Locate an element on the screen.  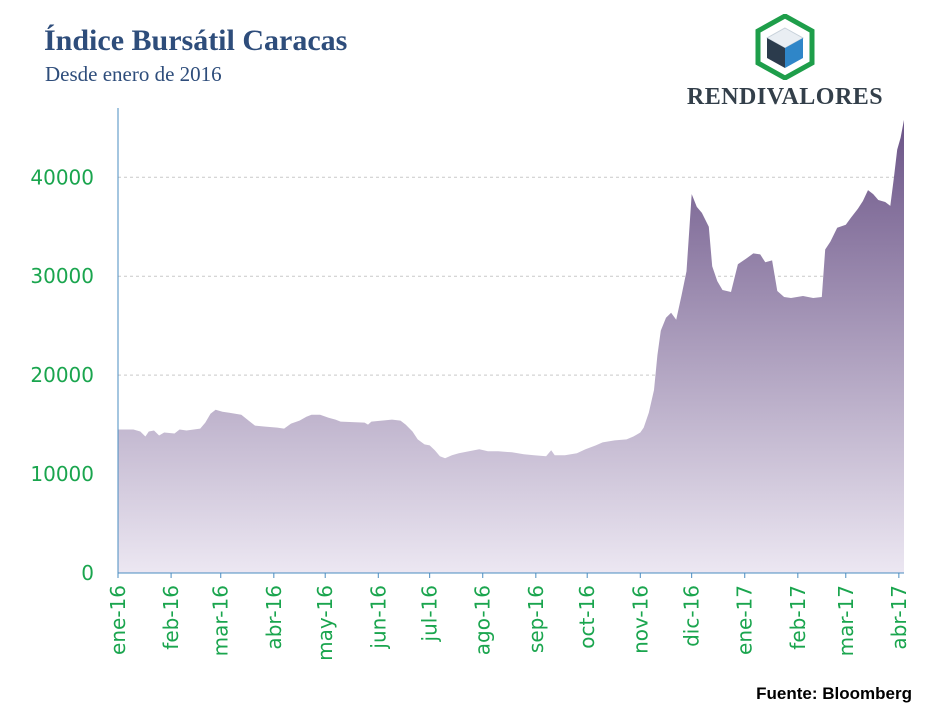
x-tick-label: mar-16 is located at coordinates (221, 620).